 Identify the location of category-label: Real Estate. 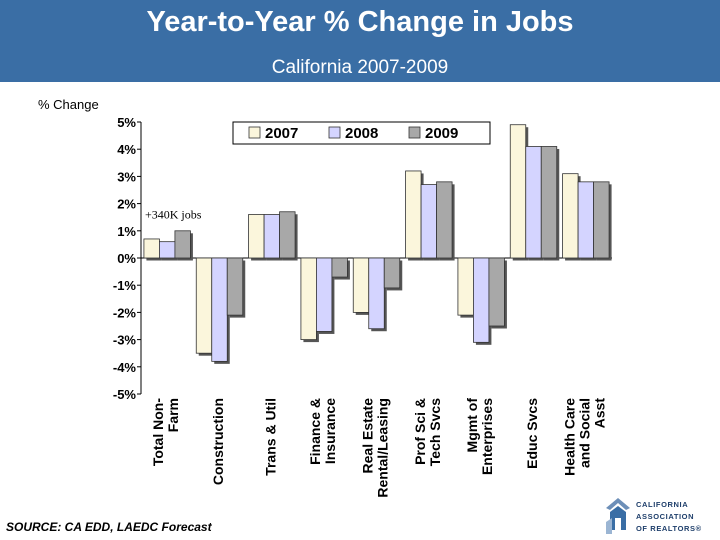
(368, 436).